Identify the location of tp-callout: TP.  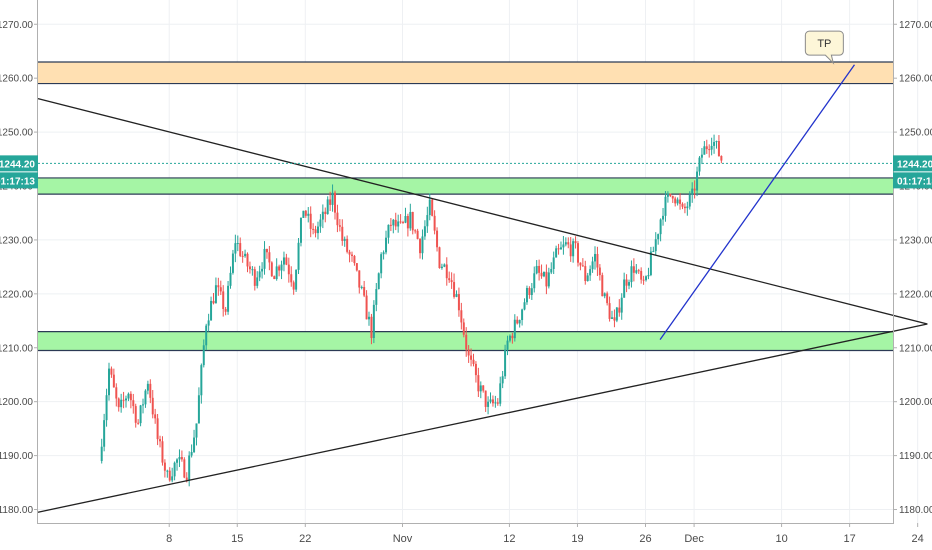
(824, 47).